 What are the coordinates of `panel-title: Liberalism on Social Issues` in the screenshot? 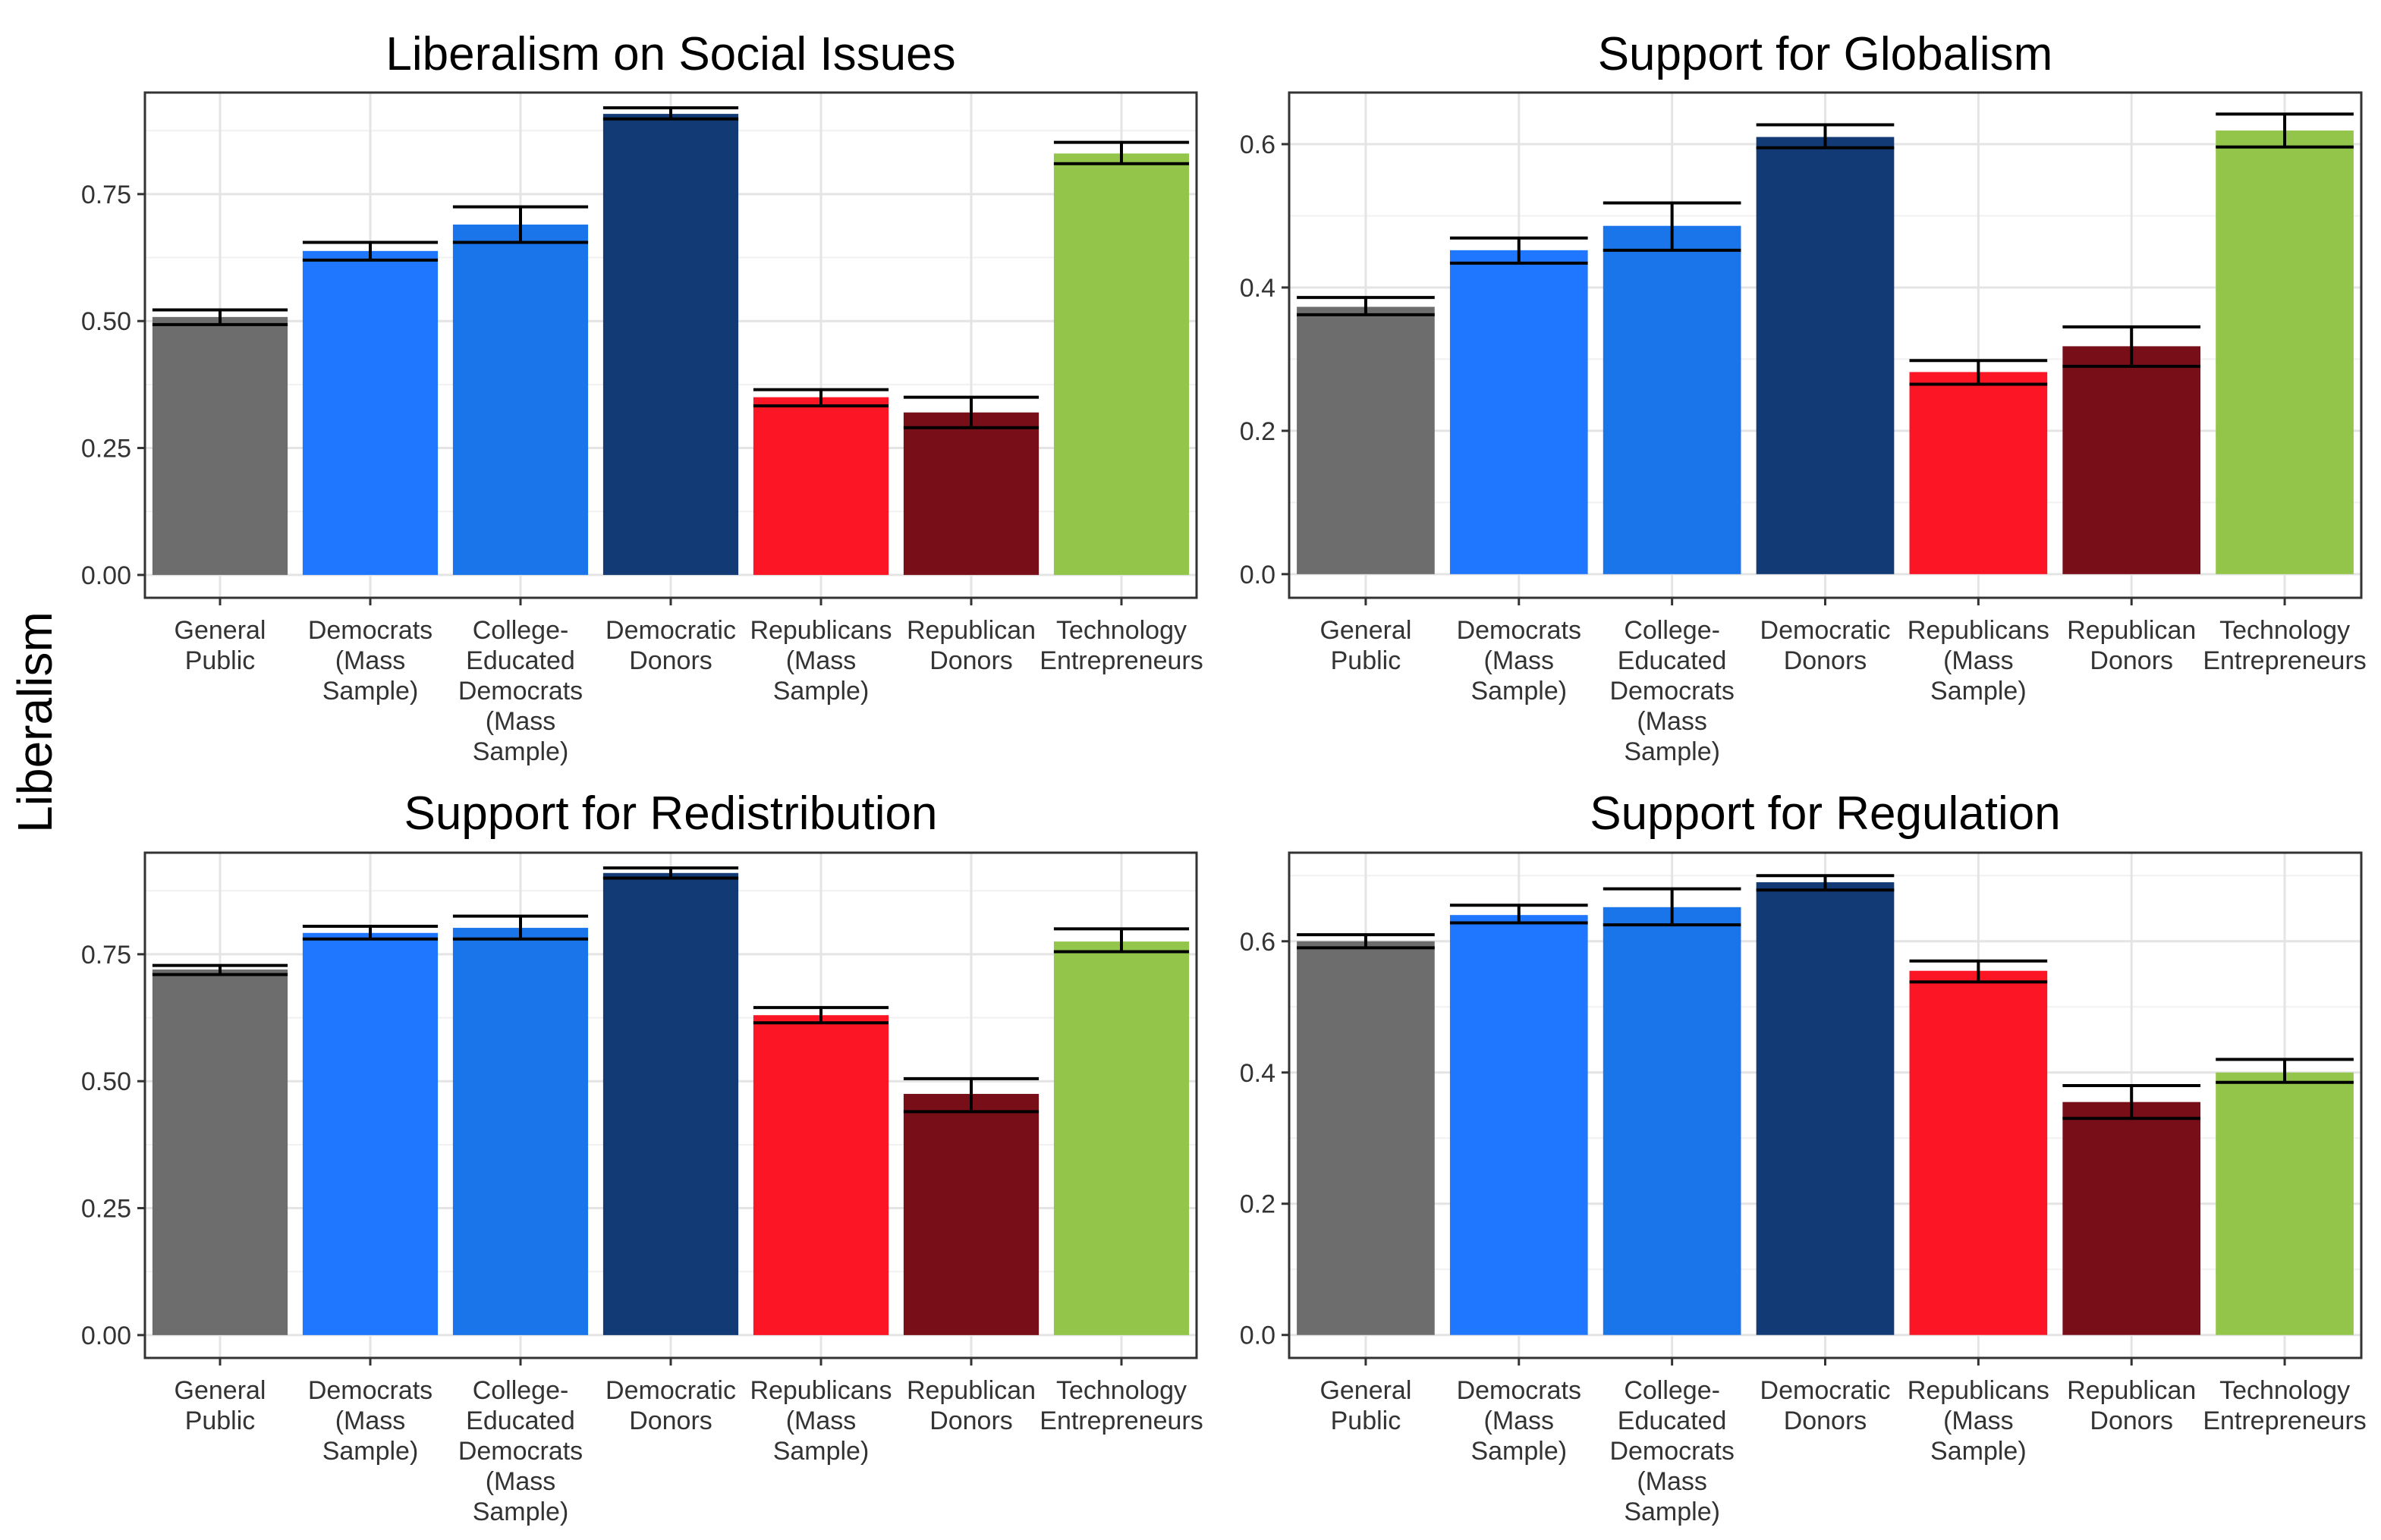 It's located at (670, 54).